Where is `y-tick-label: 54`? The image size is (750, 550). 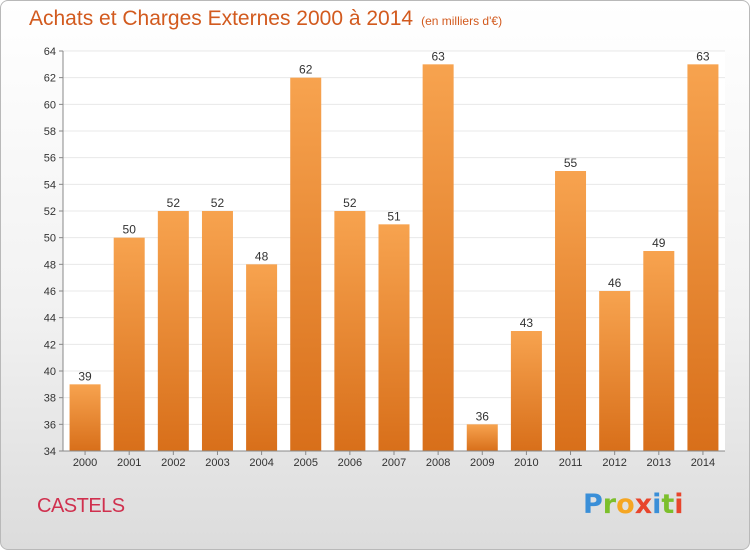 y-tick-label: 54 is located at coordinates (50, 185).